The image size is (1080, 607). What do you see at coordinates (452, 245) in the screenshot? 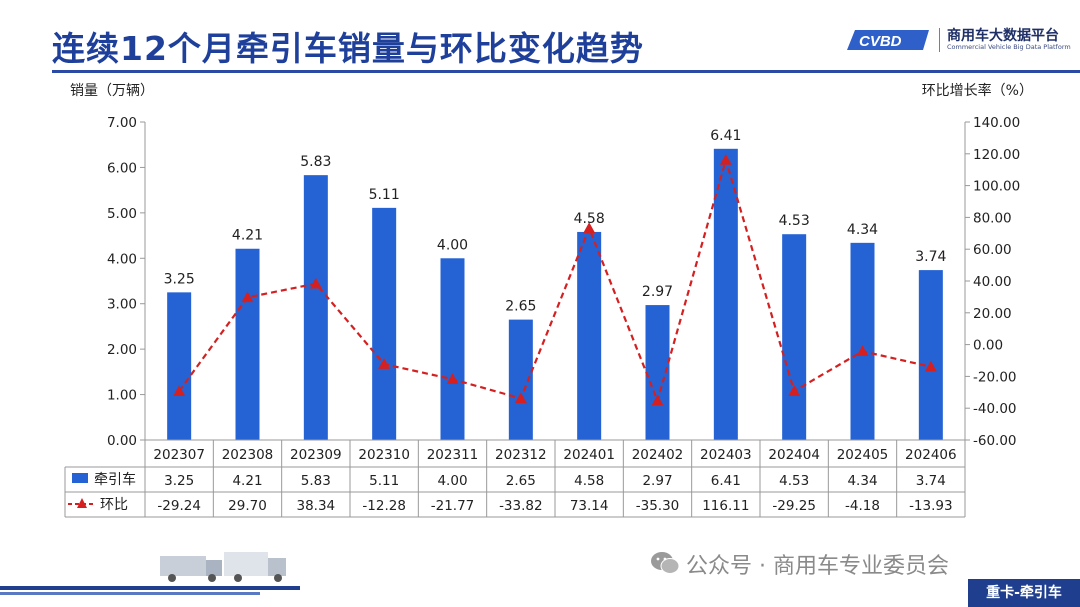
I see `bar-value-label: 4.00` at bounding box center [452, 245].